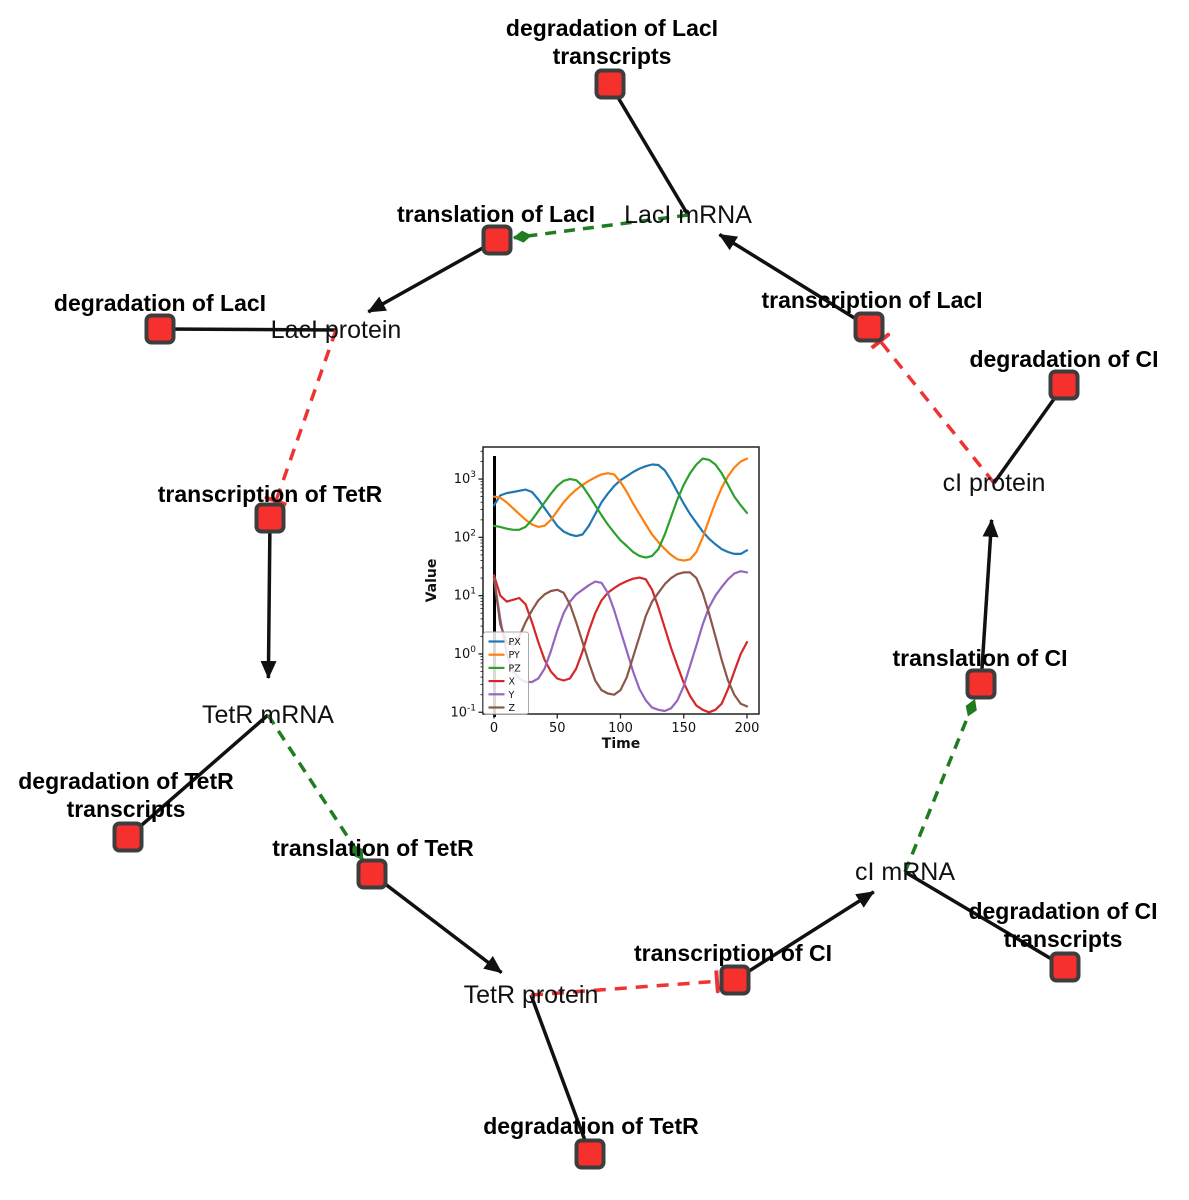 The height and width of the screenshot is (1200, 1189). I want to click on reaction-label-transcription-laci: transcription of LacI, so click(871, 300).